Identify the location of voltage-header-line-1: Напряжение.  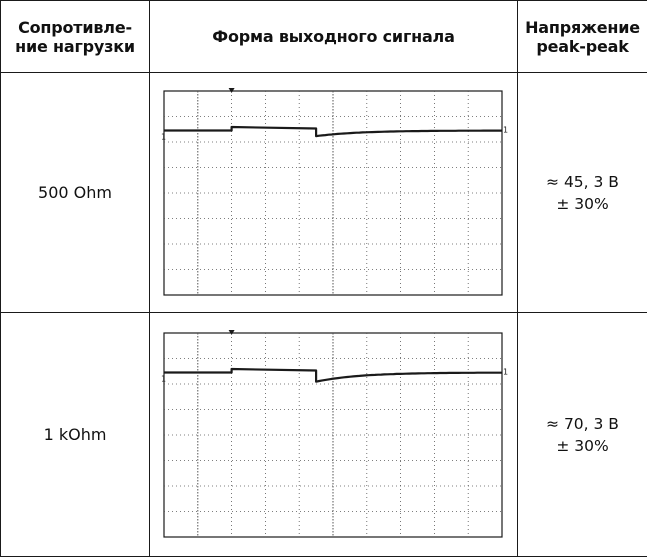
(582, 27).